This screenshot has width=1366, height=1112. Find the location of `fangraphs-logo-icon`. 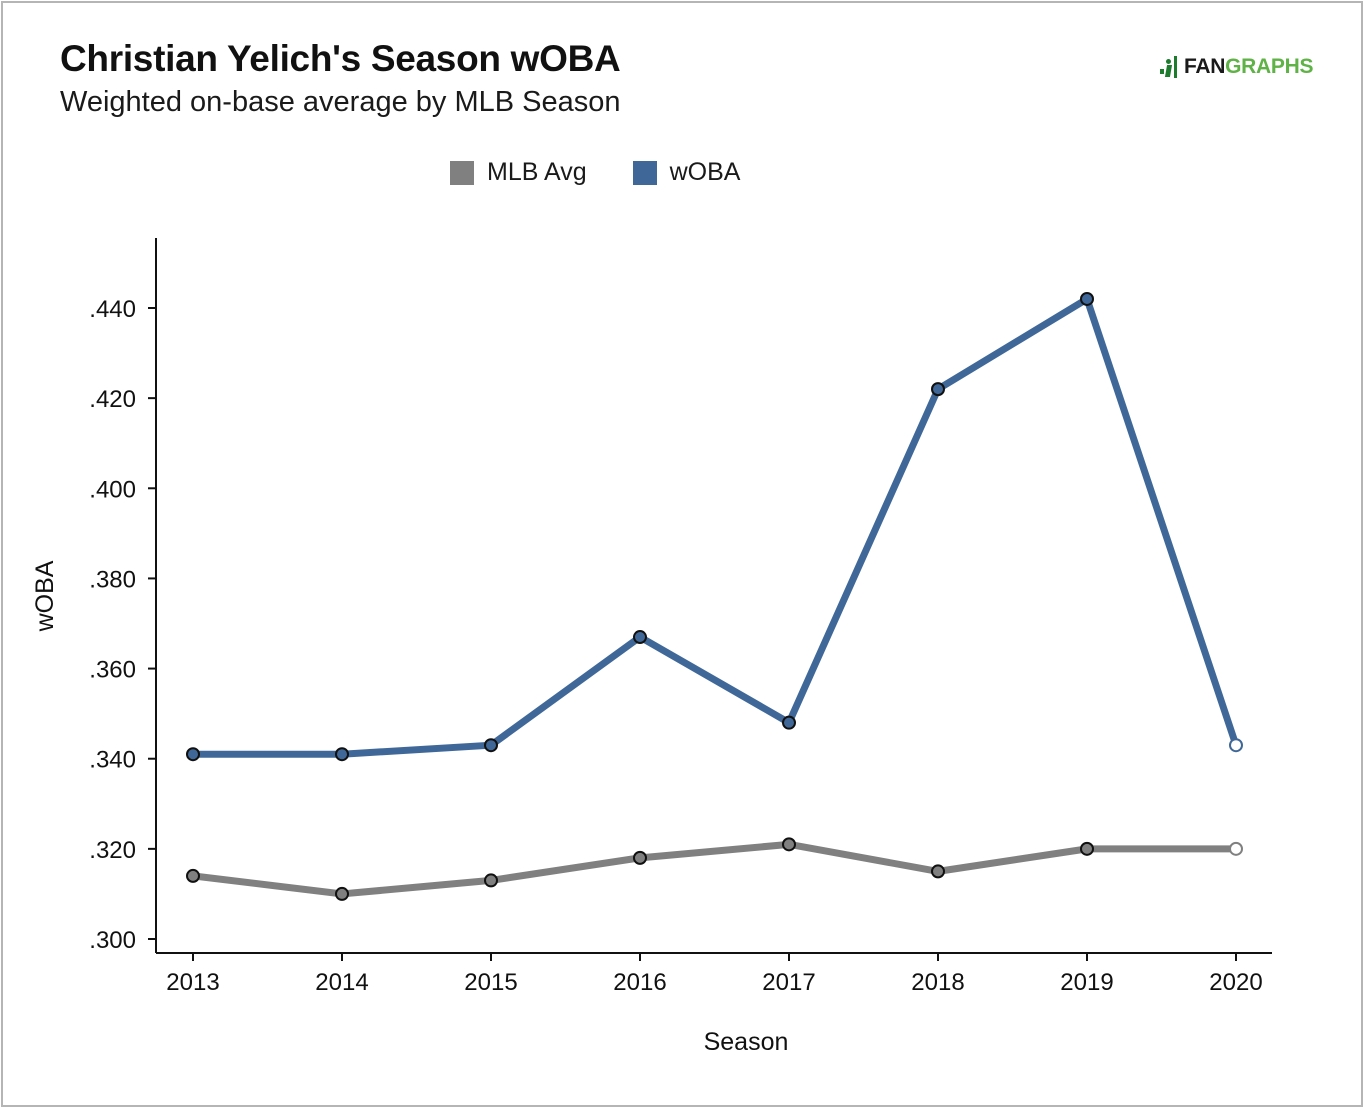

fangraphs-logo-icon is located at coordinates (1170, 67).